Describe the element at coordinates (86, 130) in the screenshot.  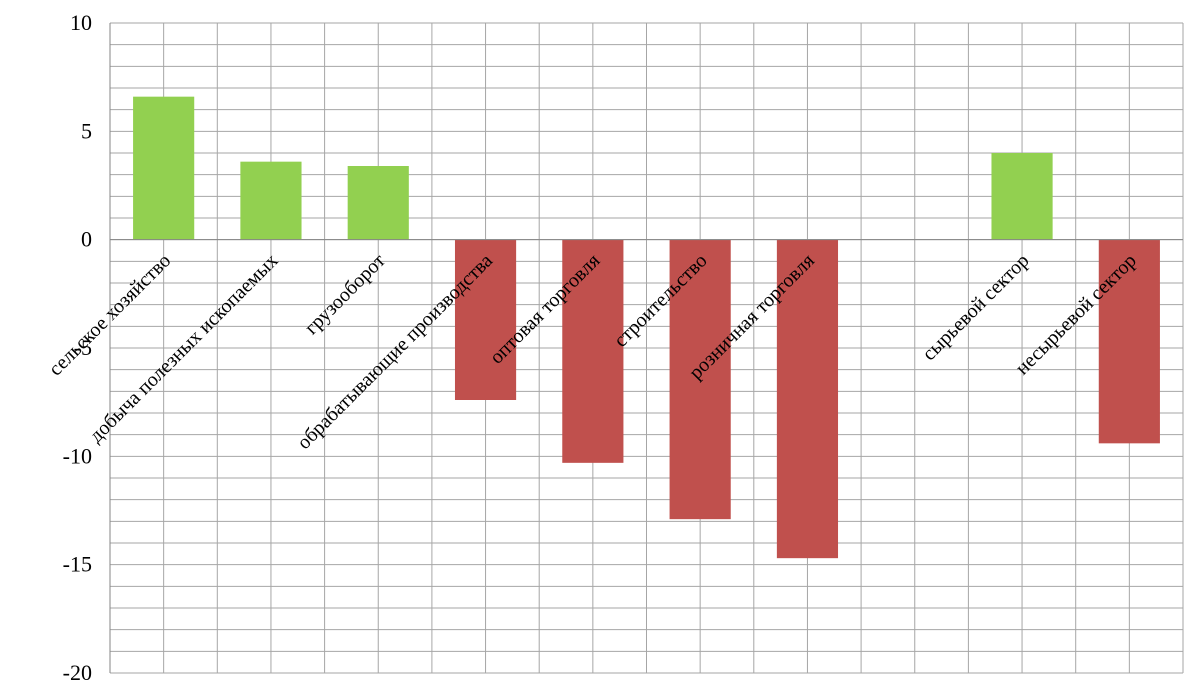
I see `y-tick-label: 5` at that location.